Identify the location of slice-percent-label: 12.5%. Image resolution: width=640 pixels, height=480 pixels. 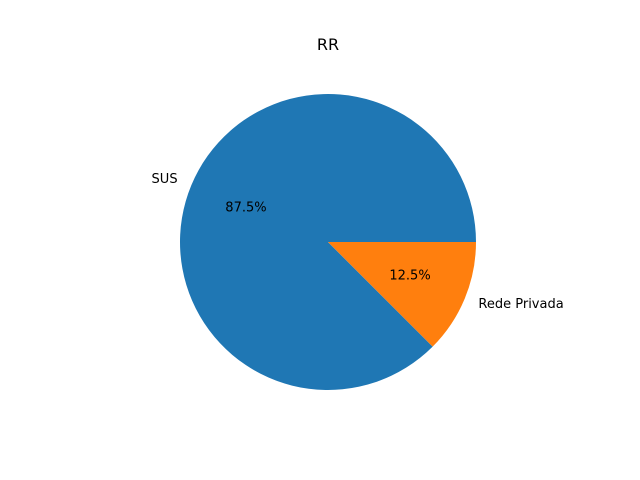
(409, 275).